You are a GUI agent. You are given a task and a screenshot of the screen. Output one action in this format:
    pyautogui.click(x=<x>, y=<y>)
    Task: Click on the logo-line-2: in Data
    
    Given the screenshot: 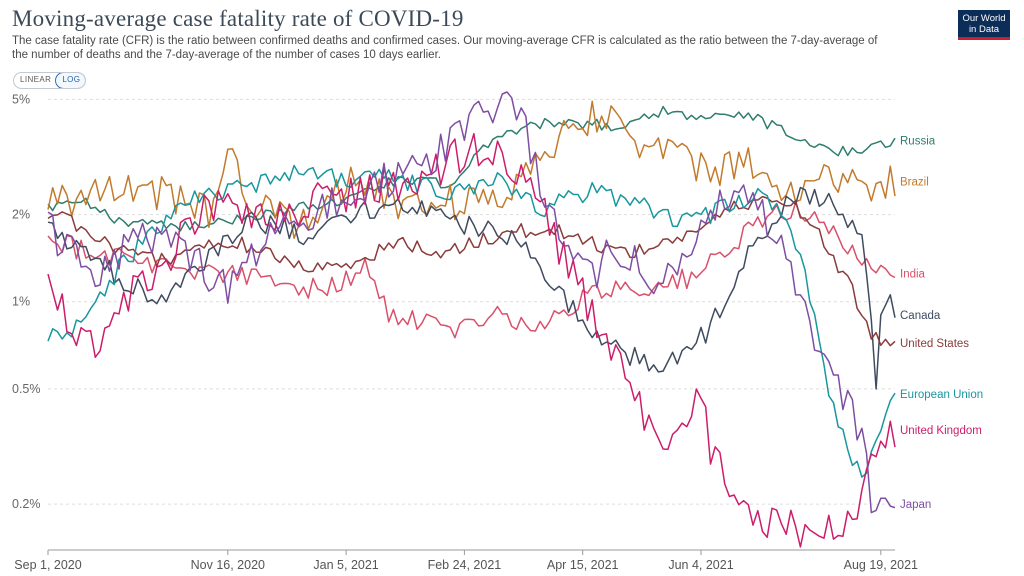 What is the action you would take?
    pyautogui.click(x=984, y=29)
    